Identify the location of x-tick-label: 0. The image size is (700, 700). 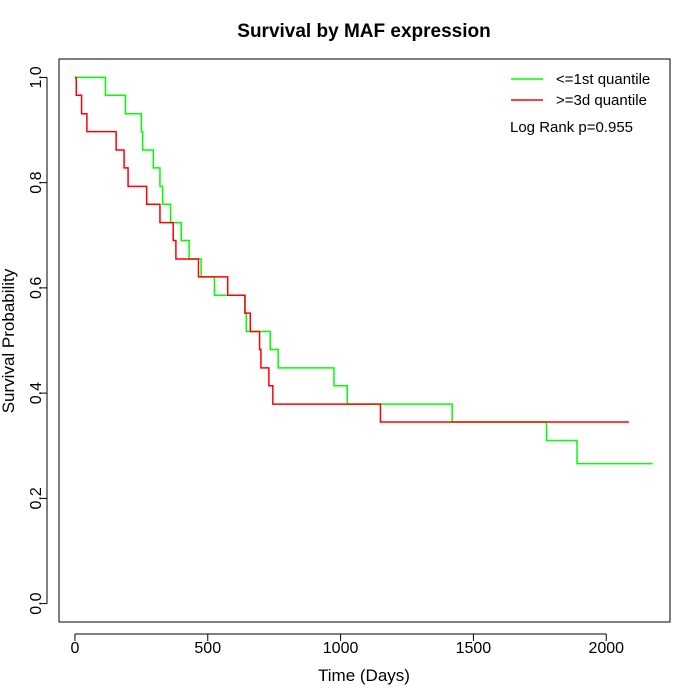
(74, 648).